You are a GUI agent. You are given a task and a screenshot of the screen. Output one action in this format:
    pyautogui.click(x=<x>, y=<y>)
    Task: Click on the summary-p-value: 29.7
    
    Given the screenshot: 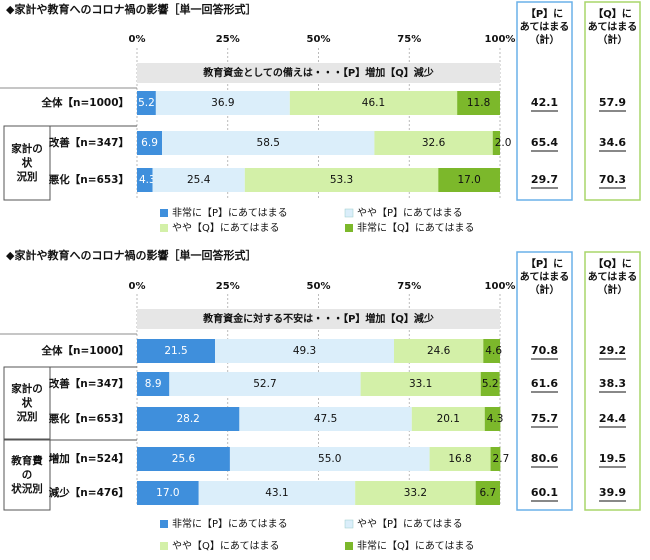 What is the action you would take?
    pyautogui.click(x=544, y=179)
    